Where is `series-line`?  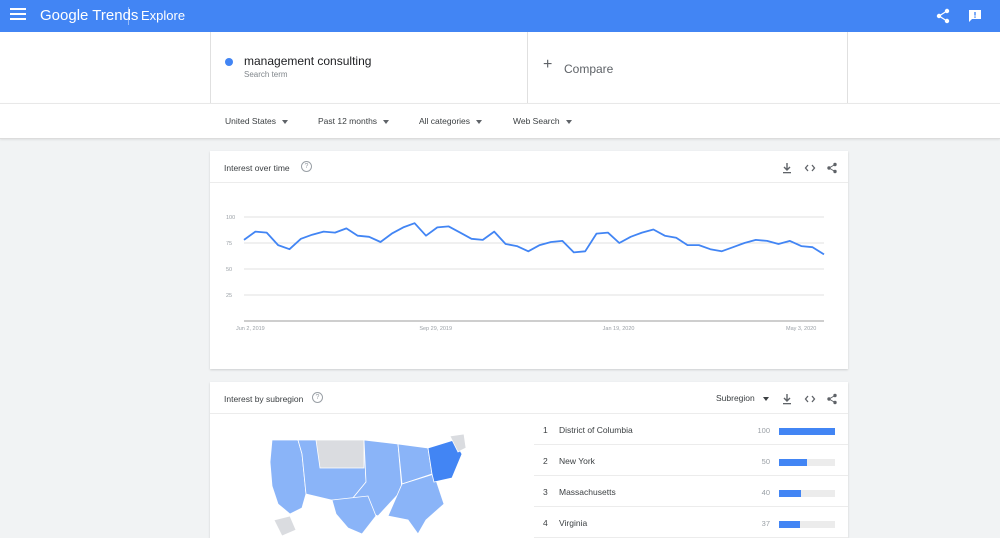
series-line is located at coordinates (534, 239).